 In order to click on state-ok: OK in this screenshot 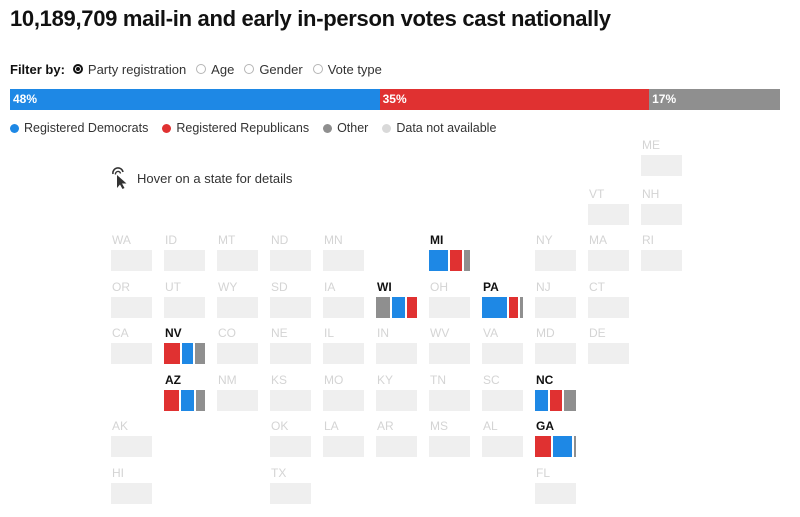, I will do `click(290, 438)`.